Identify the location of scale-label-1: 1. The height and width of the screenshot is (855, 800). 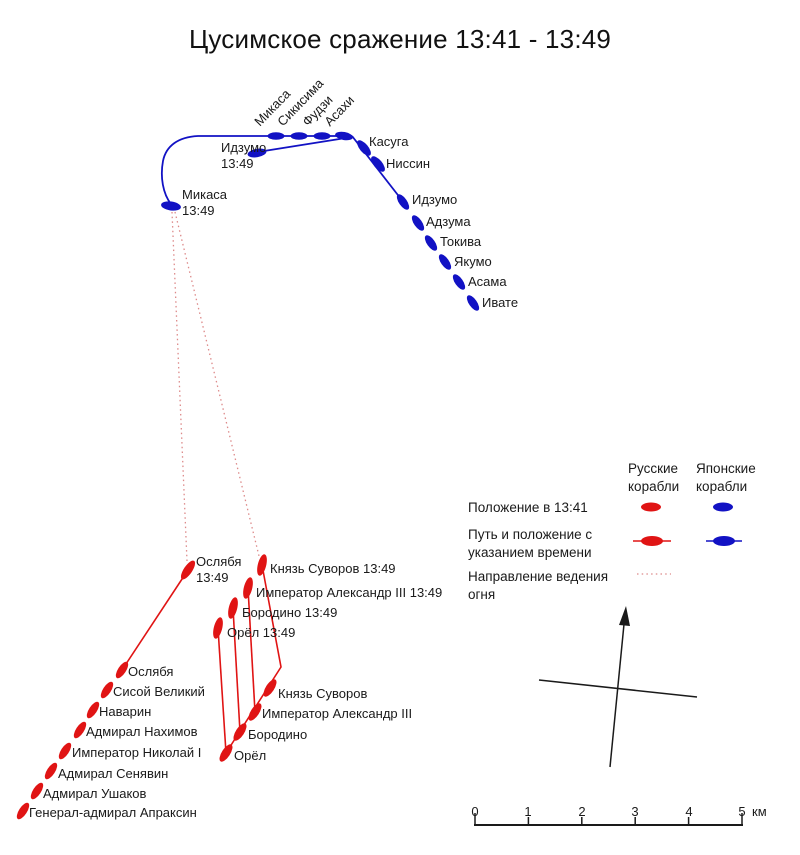
(528, 811).